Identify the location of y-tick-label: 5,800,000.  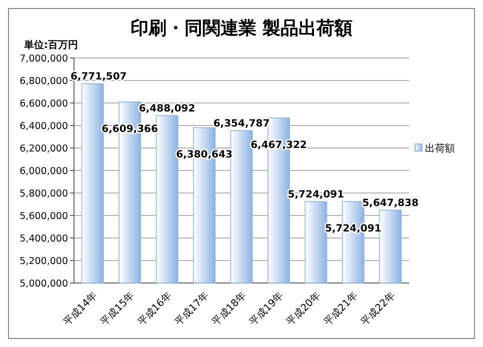
(44, 194).